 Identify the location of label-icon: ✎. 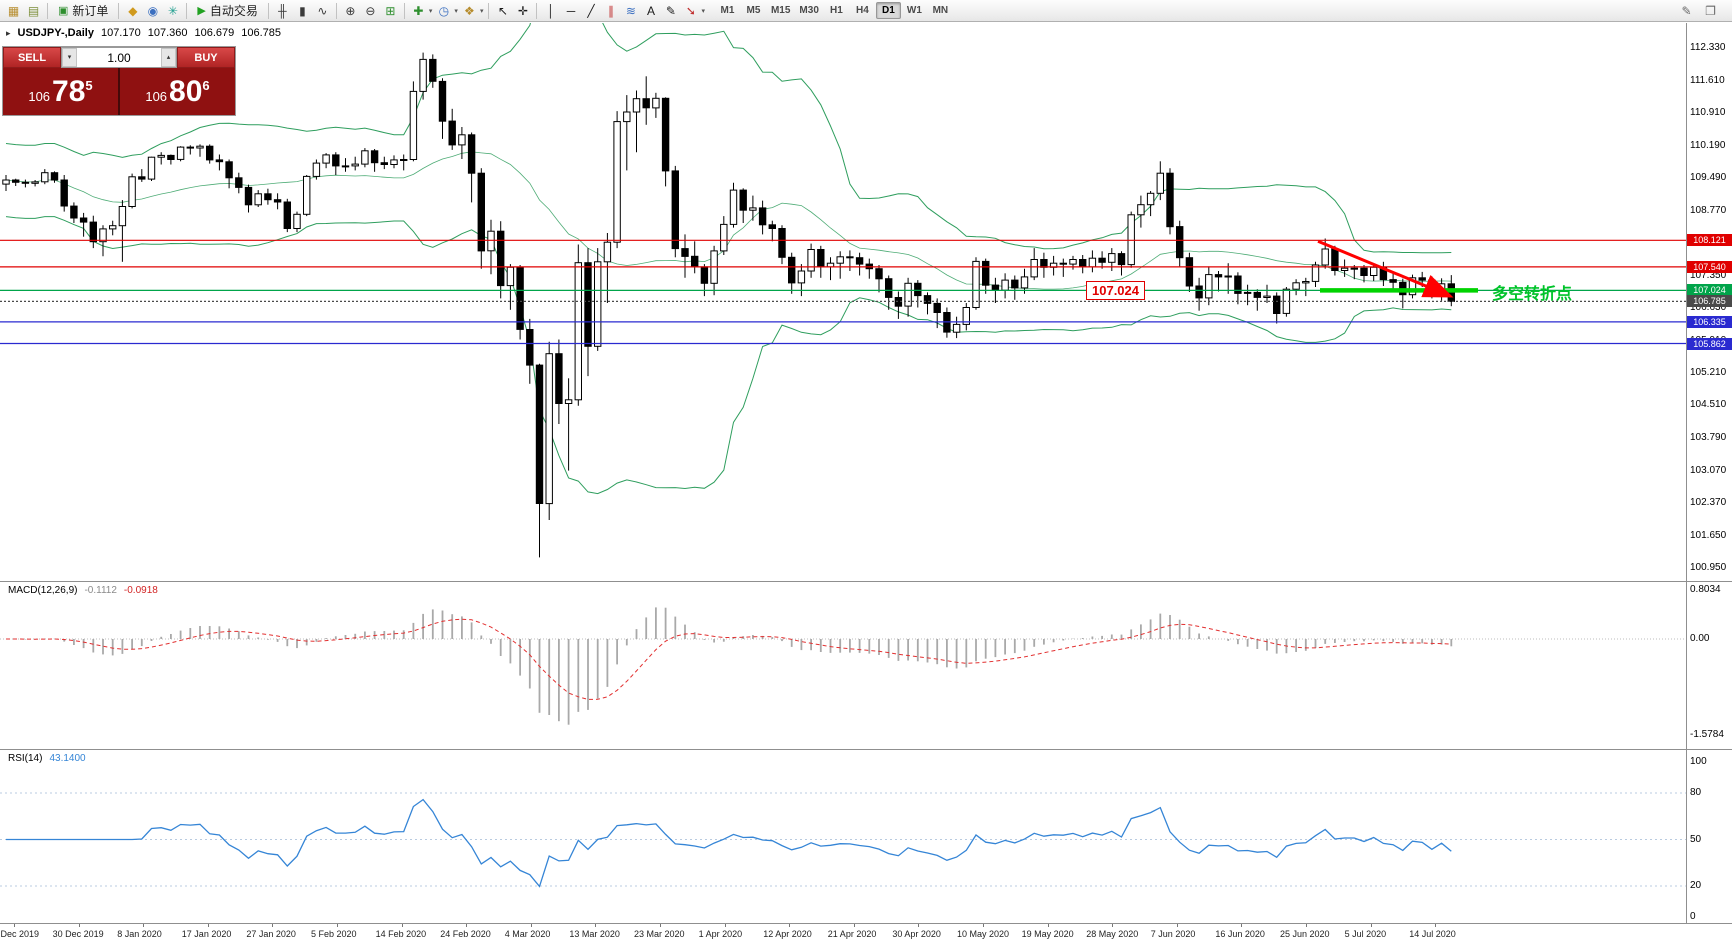
(670, 10).